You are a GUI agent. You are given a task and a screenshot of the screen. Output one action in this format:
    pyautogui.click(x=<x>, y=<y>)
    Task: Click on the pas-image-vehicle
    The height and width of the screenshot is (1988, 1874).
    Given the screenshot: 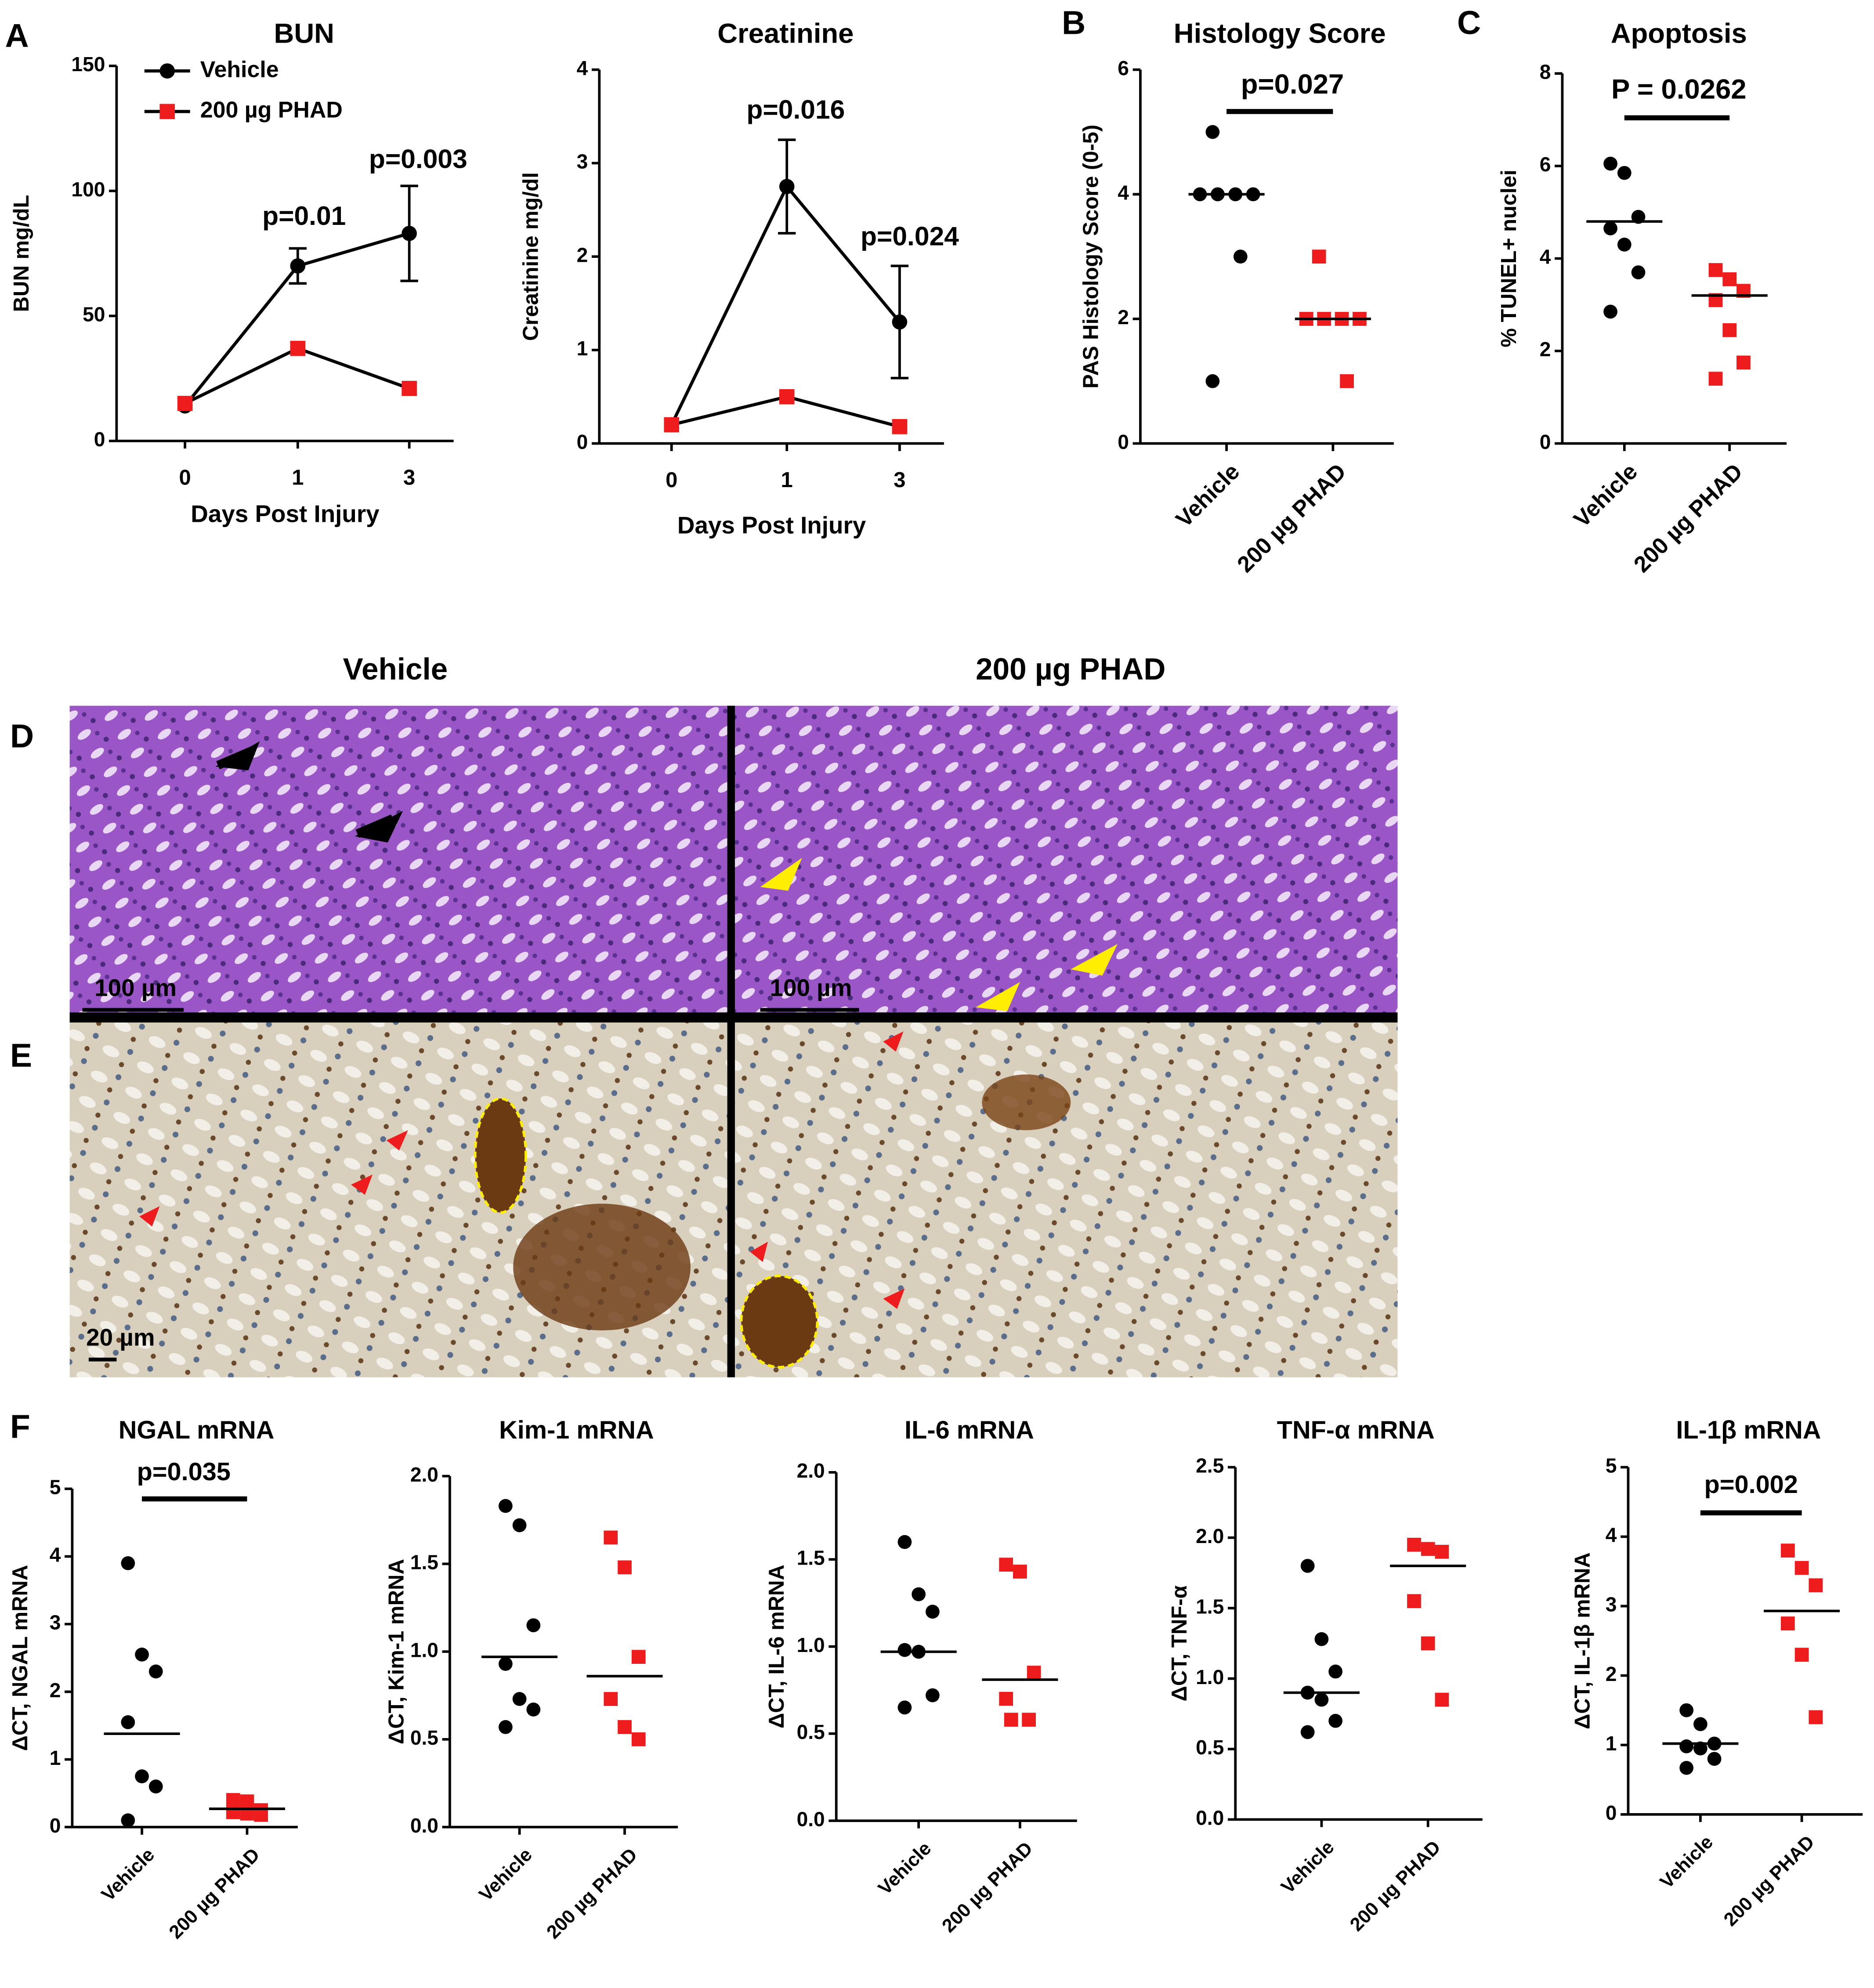 What is the action you would take?
    pyautogui.click(x=400, y=861)
    